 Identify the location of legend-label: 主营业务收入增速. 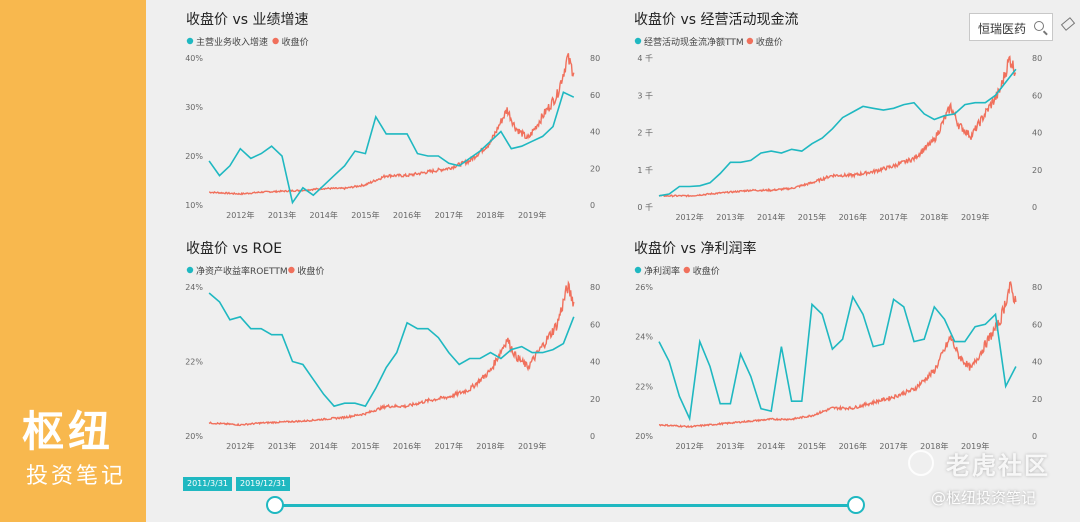
(232, 42).